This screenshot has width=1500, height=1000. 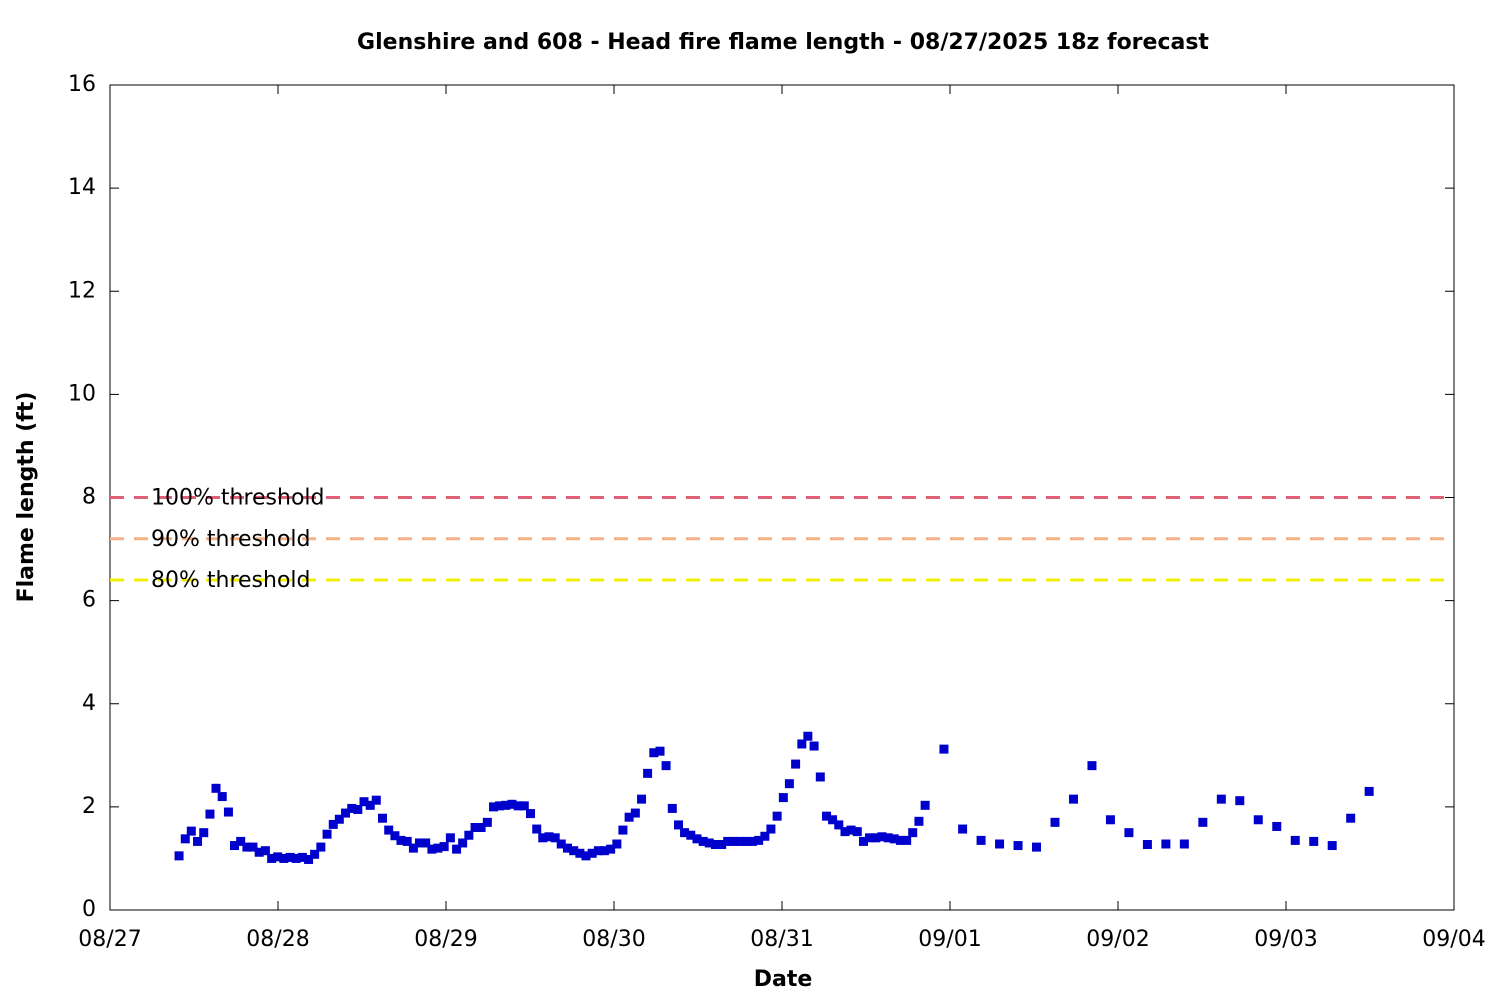 What do you see at coordinates (238, 498) in the screenshot?
I see `threshold-label: 100% threshold` at bounding box center [238, 498].